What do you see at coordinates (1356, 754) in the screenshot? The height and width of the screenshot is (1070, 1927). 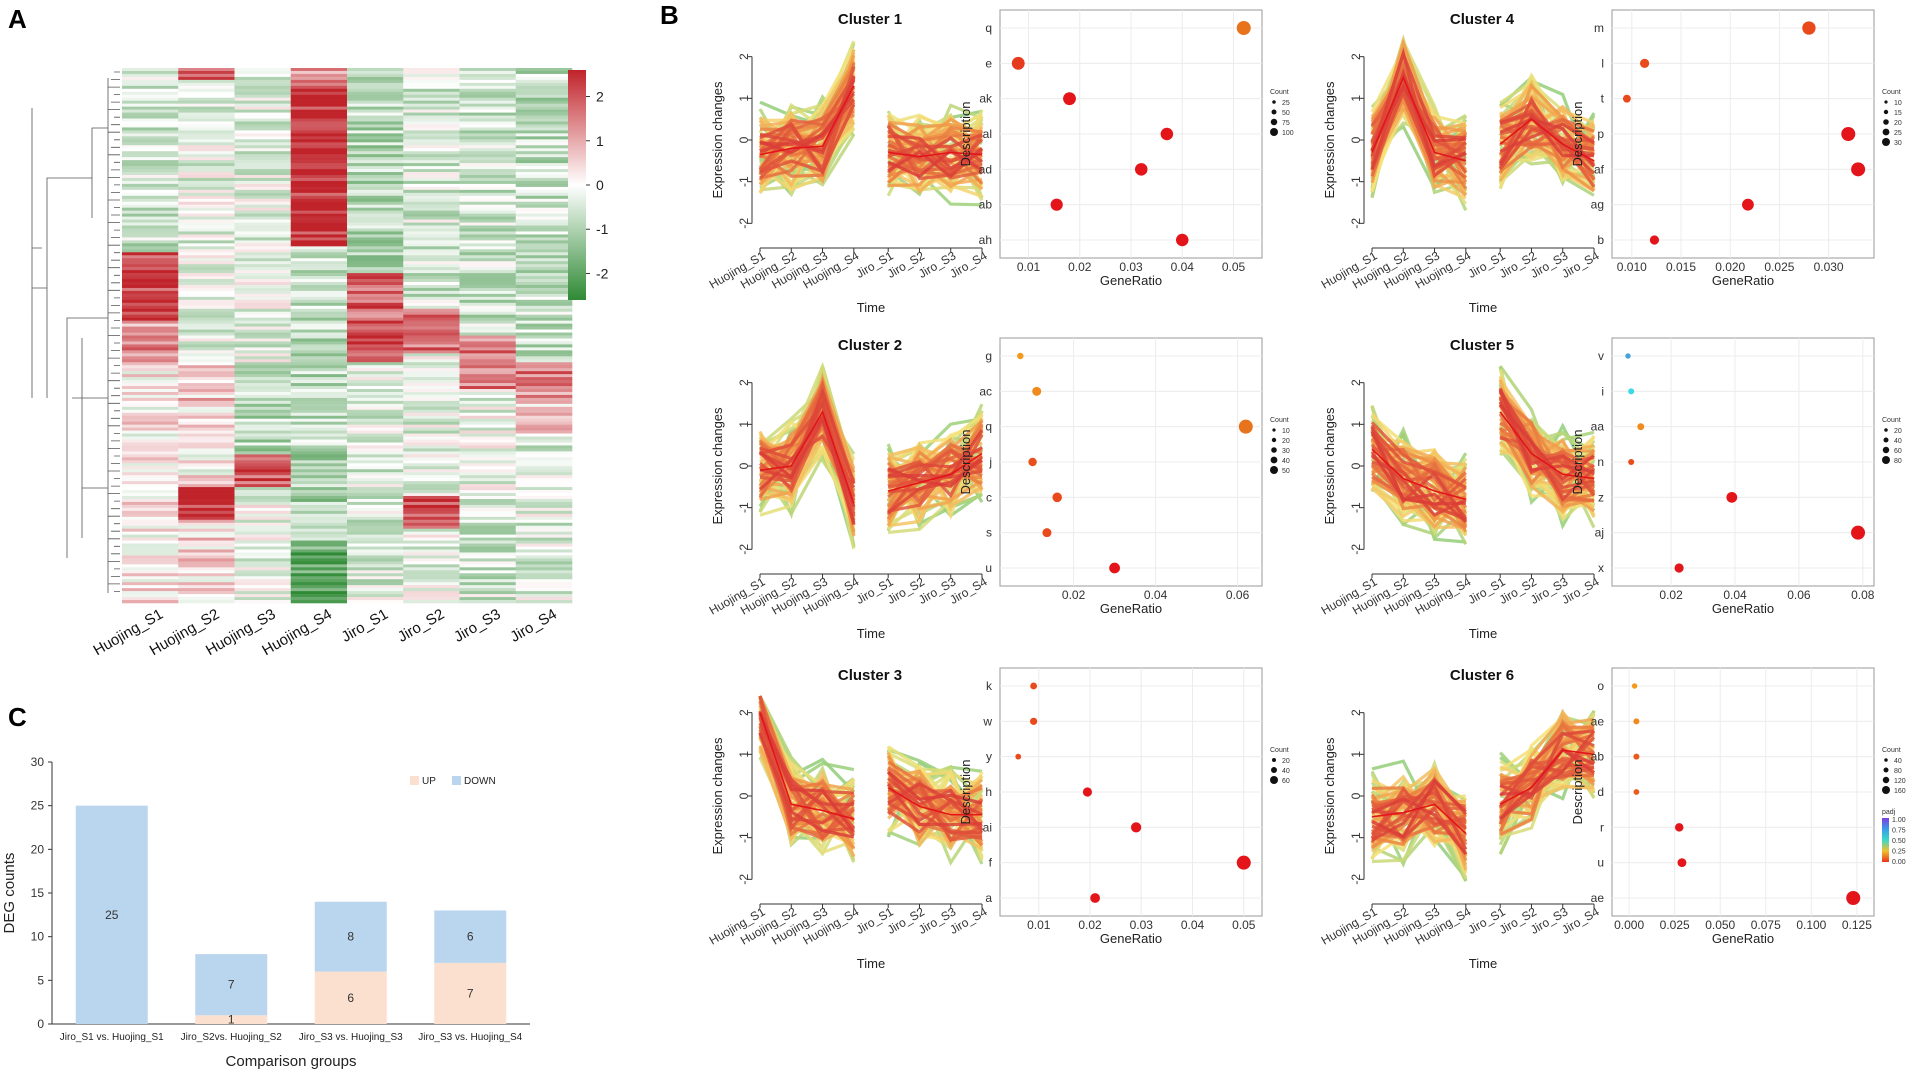 I see `y-tick-label: 1` at bounding box center [1356, 754].